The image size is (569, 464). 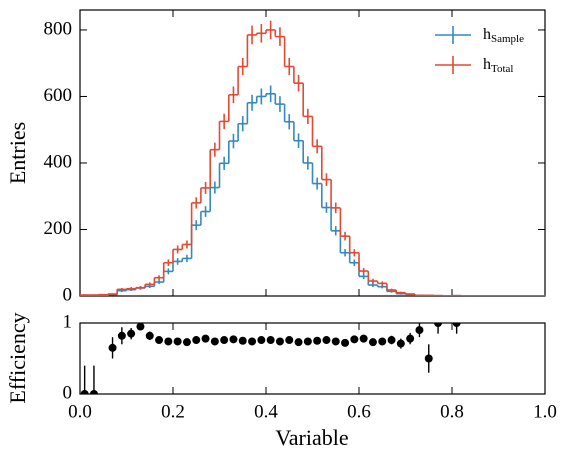 I want to click on legend-label: hTotal, so click(x=498, y=65).